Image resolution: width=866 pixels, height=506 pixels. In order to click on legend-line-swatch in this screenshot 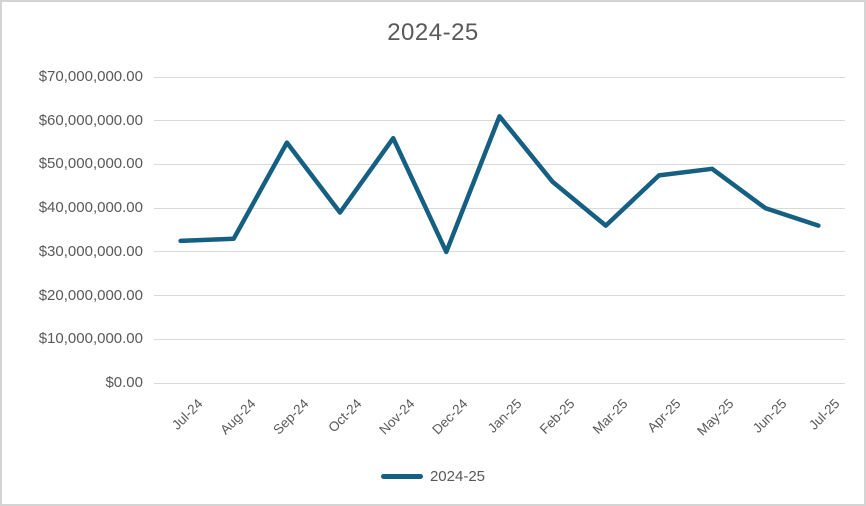, I will do `click(401, 476)`.